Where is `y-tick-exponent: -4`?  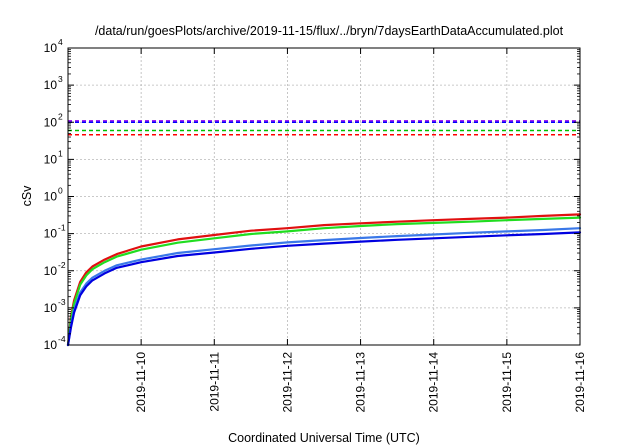 y-tick-exponent: -4 is located at coordinates (62, 339).